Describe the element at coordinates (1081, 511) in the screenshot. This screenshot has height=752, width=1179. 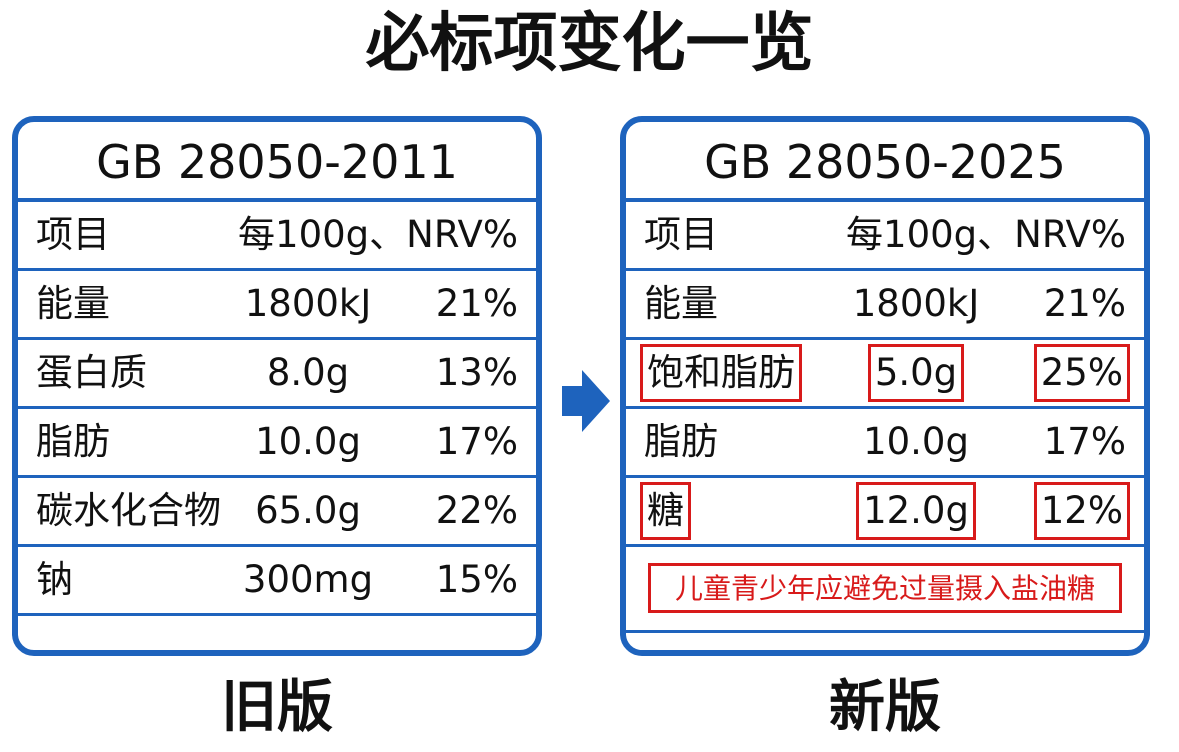
I see `nutrient-nrv-highlight: 12%` at that location.